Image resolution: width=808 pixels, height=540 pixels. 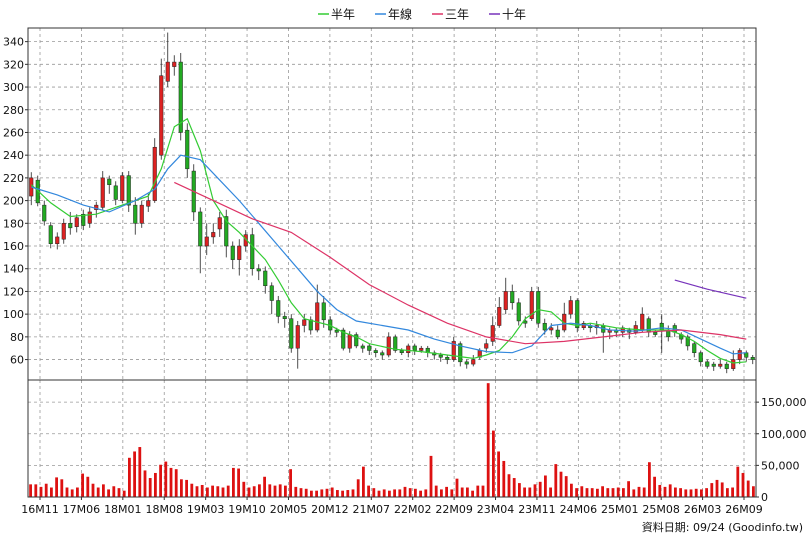 I want to click on time-tick-label: 20M05, so click(x=289, y=509).